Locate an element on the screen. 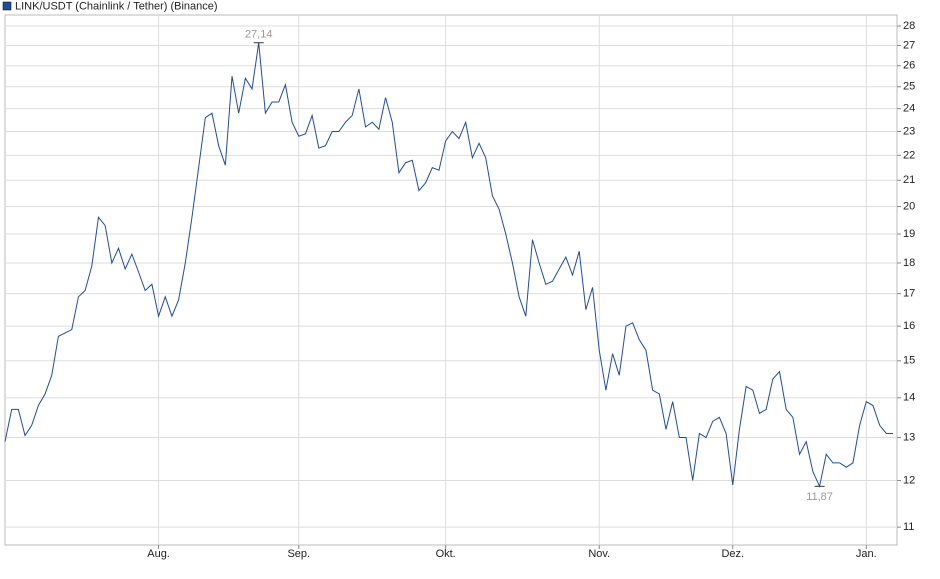 This screenshot has height=579, width=940. y-tick-label: 11 is located at coordinates (908, 527).